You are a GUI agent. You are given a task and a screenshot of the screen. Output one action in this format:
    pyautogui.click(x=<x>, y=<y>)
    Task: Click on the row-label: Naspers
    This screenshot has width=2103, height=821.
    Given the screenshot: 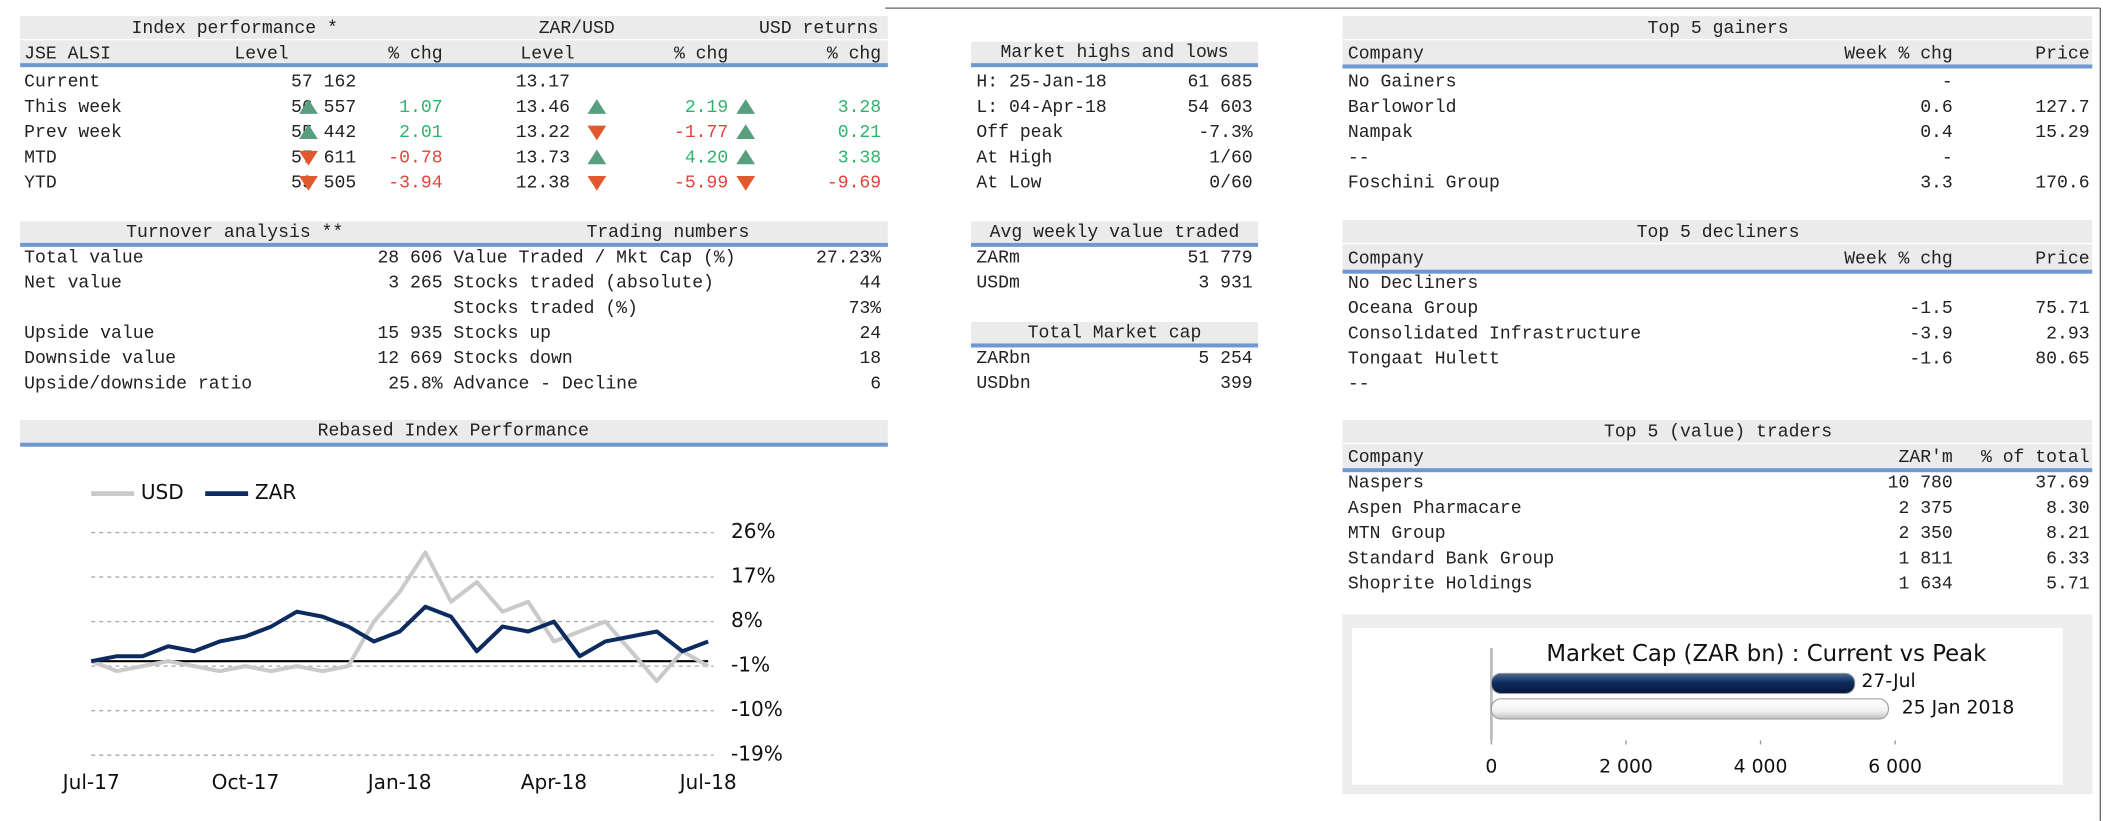 What is the action you would take?
    pyautogui.click(x=1386, y=484)
    